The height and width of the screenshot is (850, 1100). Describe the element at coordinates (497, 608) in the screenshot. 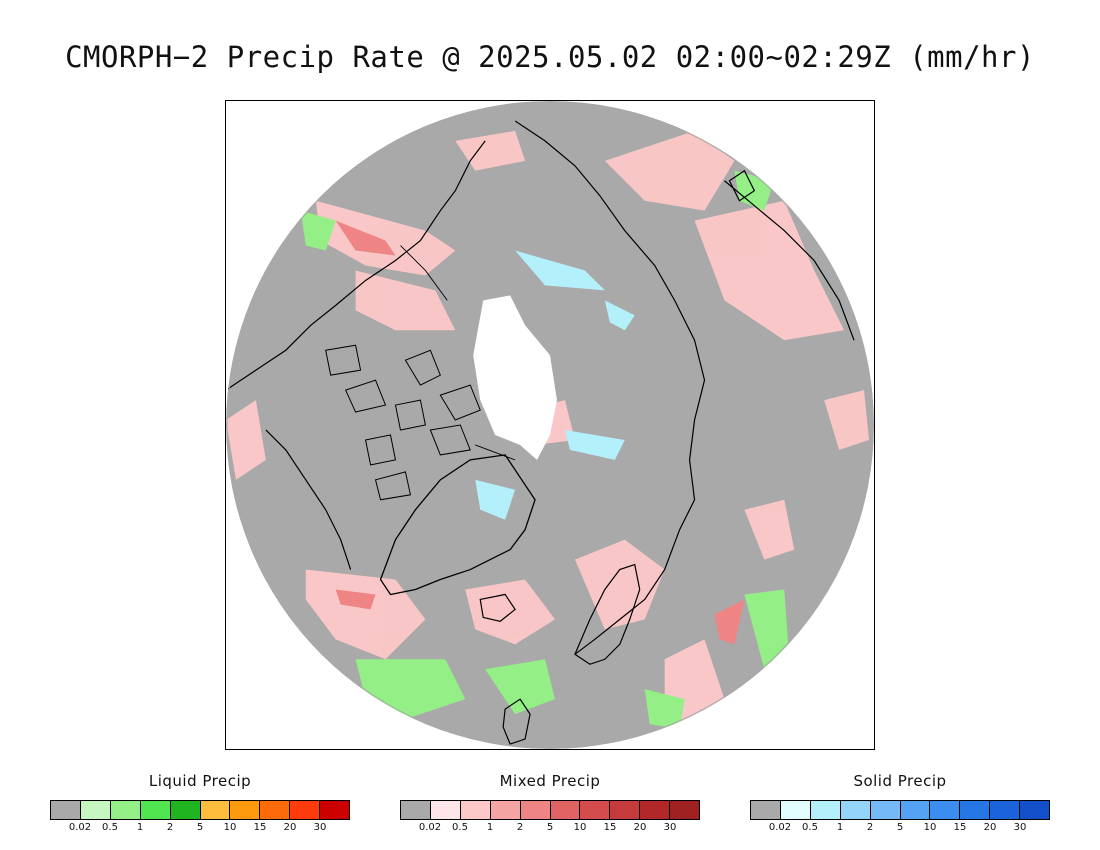

I see `iceland-outline` at that location.